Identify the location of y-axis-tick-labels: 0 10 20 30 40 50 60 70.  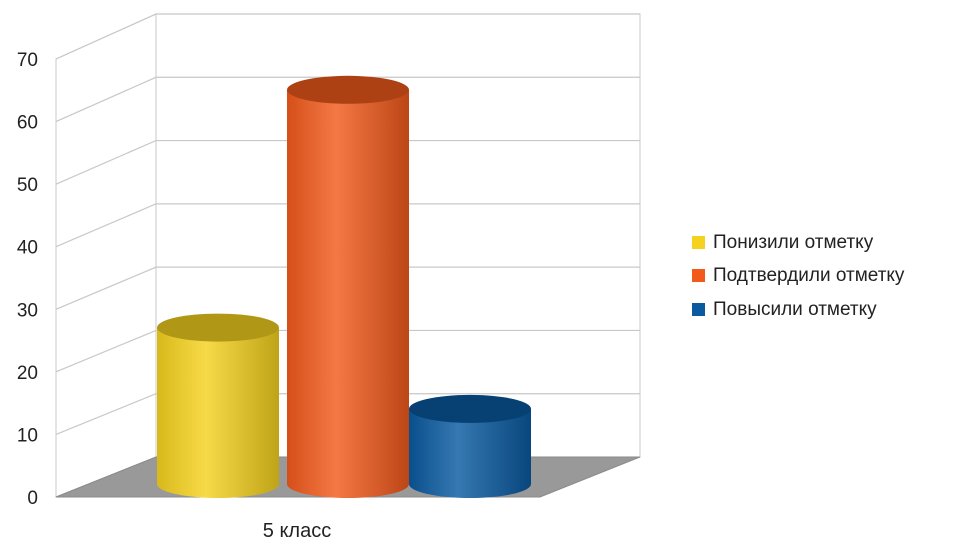
(27, 279).